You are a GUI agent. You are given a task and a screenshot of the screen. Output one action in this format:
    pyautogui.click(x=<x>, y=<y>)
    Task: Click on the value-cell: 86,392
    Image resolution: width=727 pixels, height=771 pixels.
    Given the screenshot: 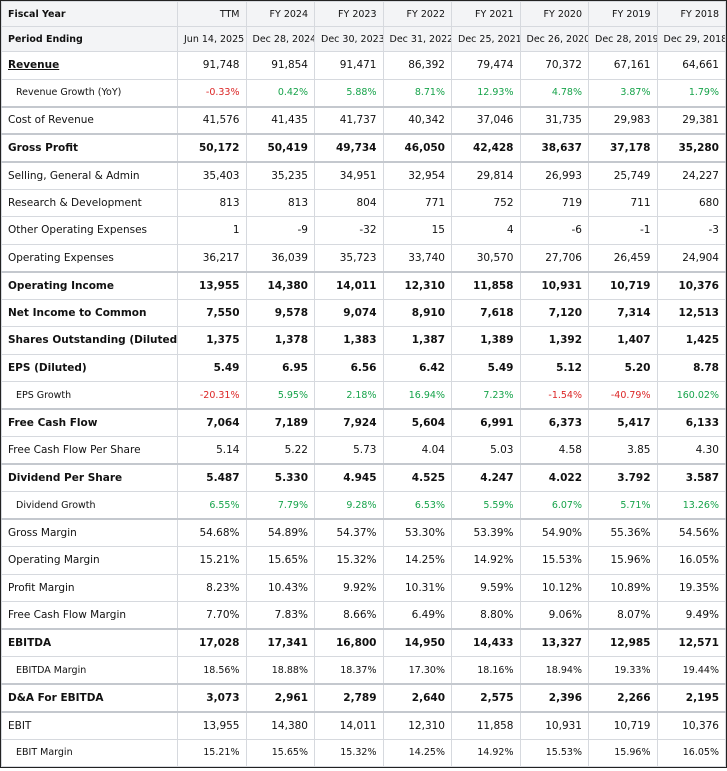 What is the action you would take?
    pyautogui.click(x=417, y=65)
    